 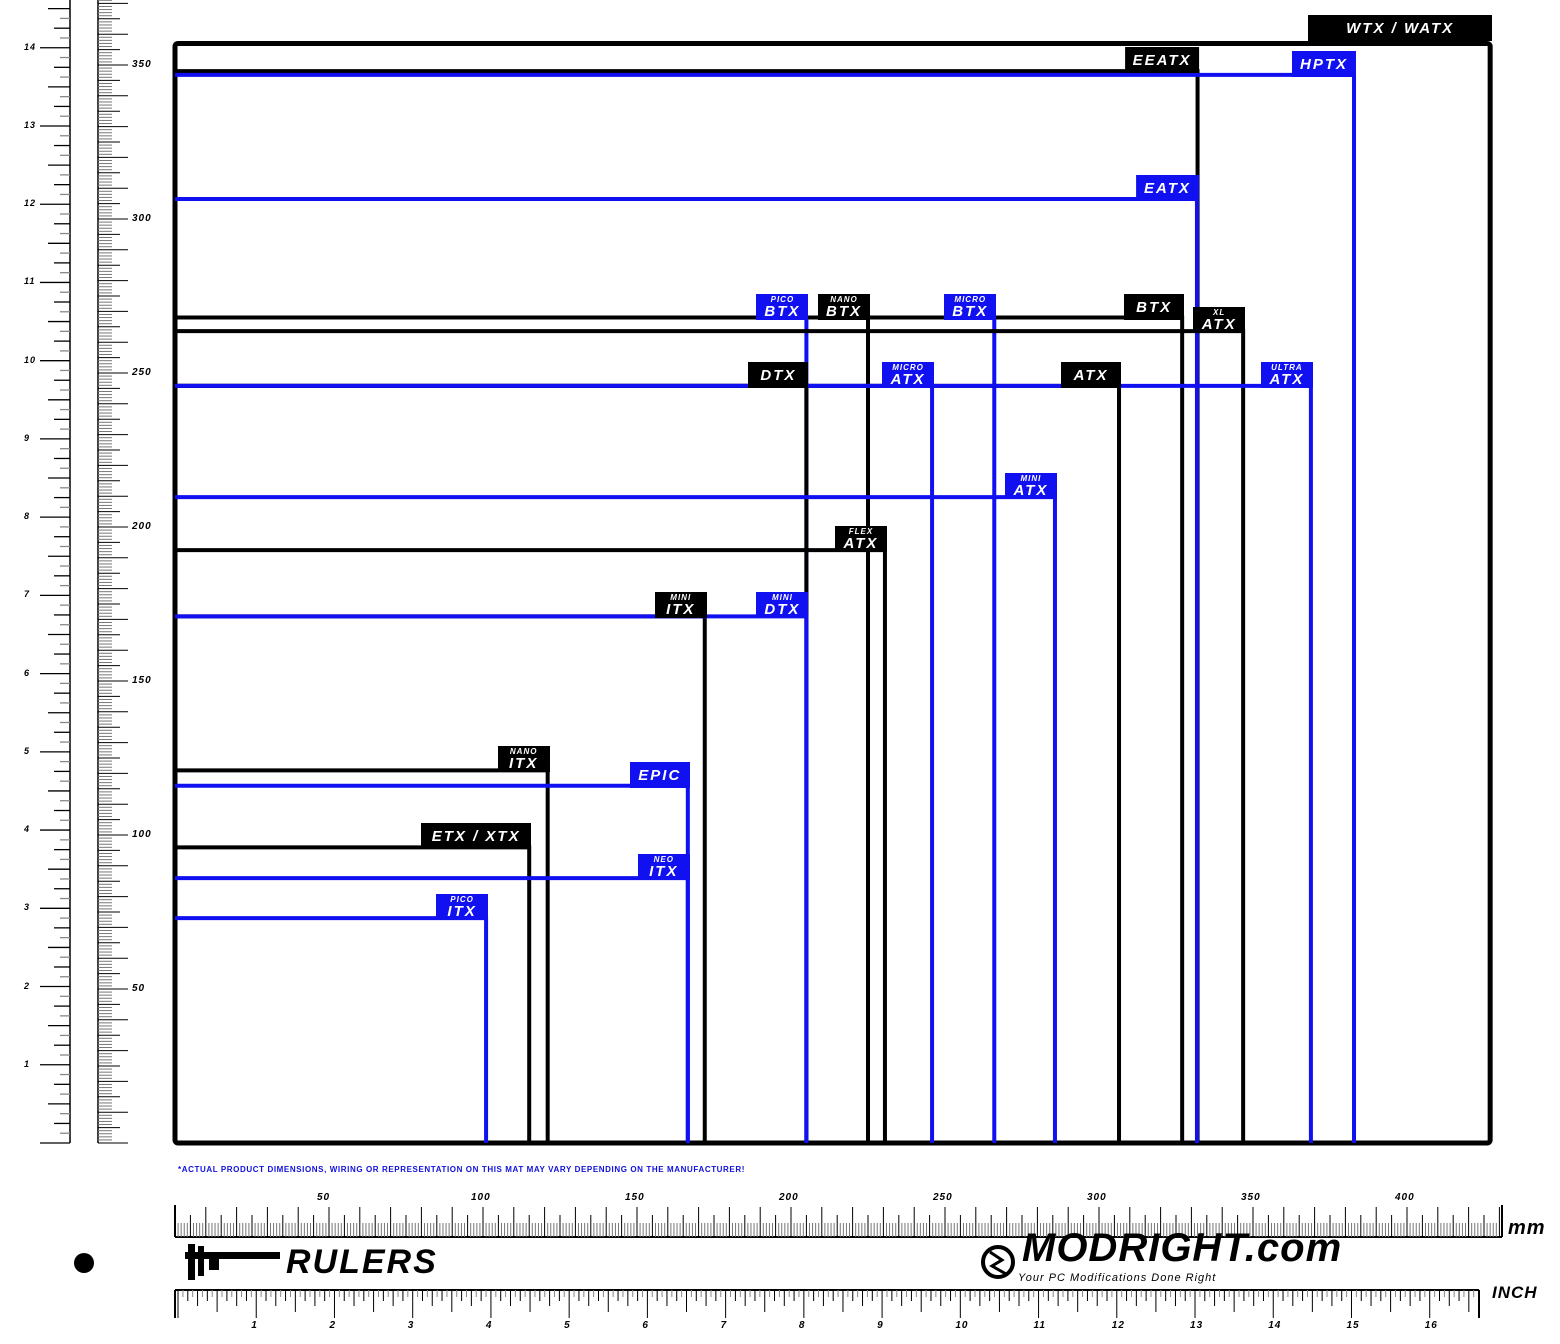 I want to click on board-label: FLEX ATX, so click(x=860, y=539).